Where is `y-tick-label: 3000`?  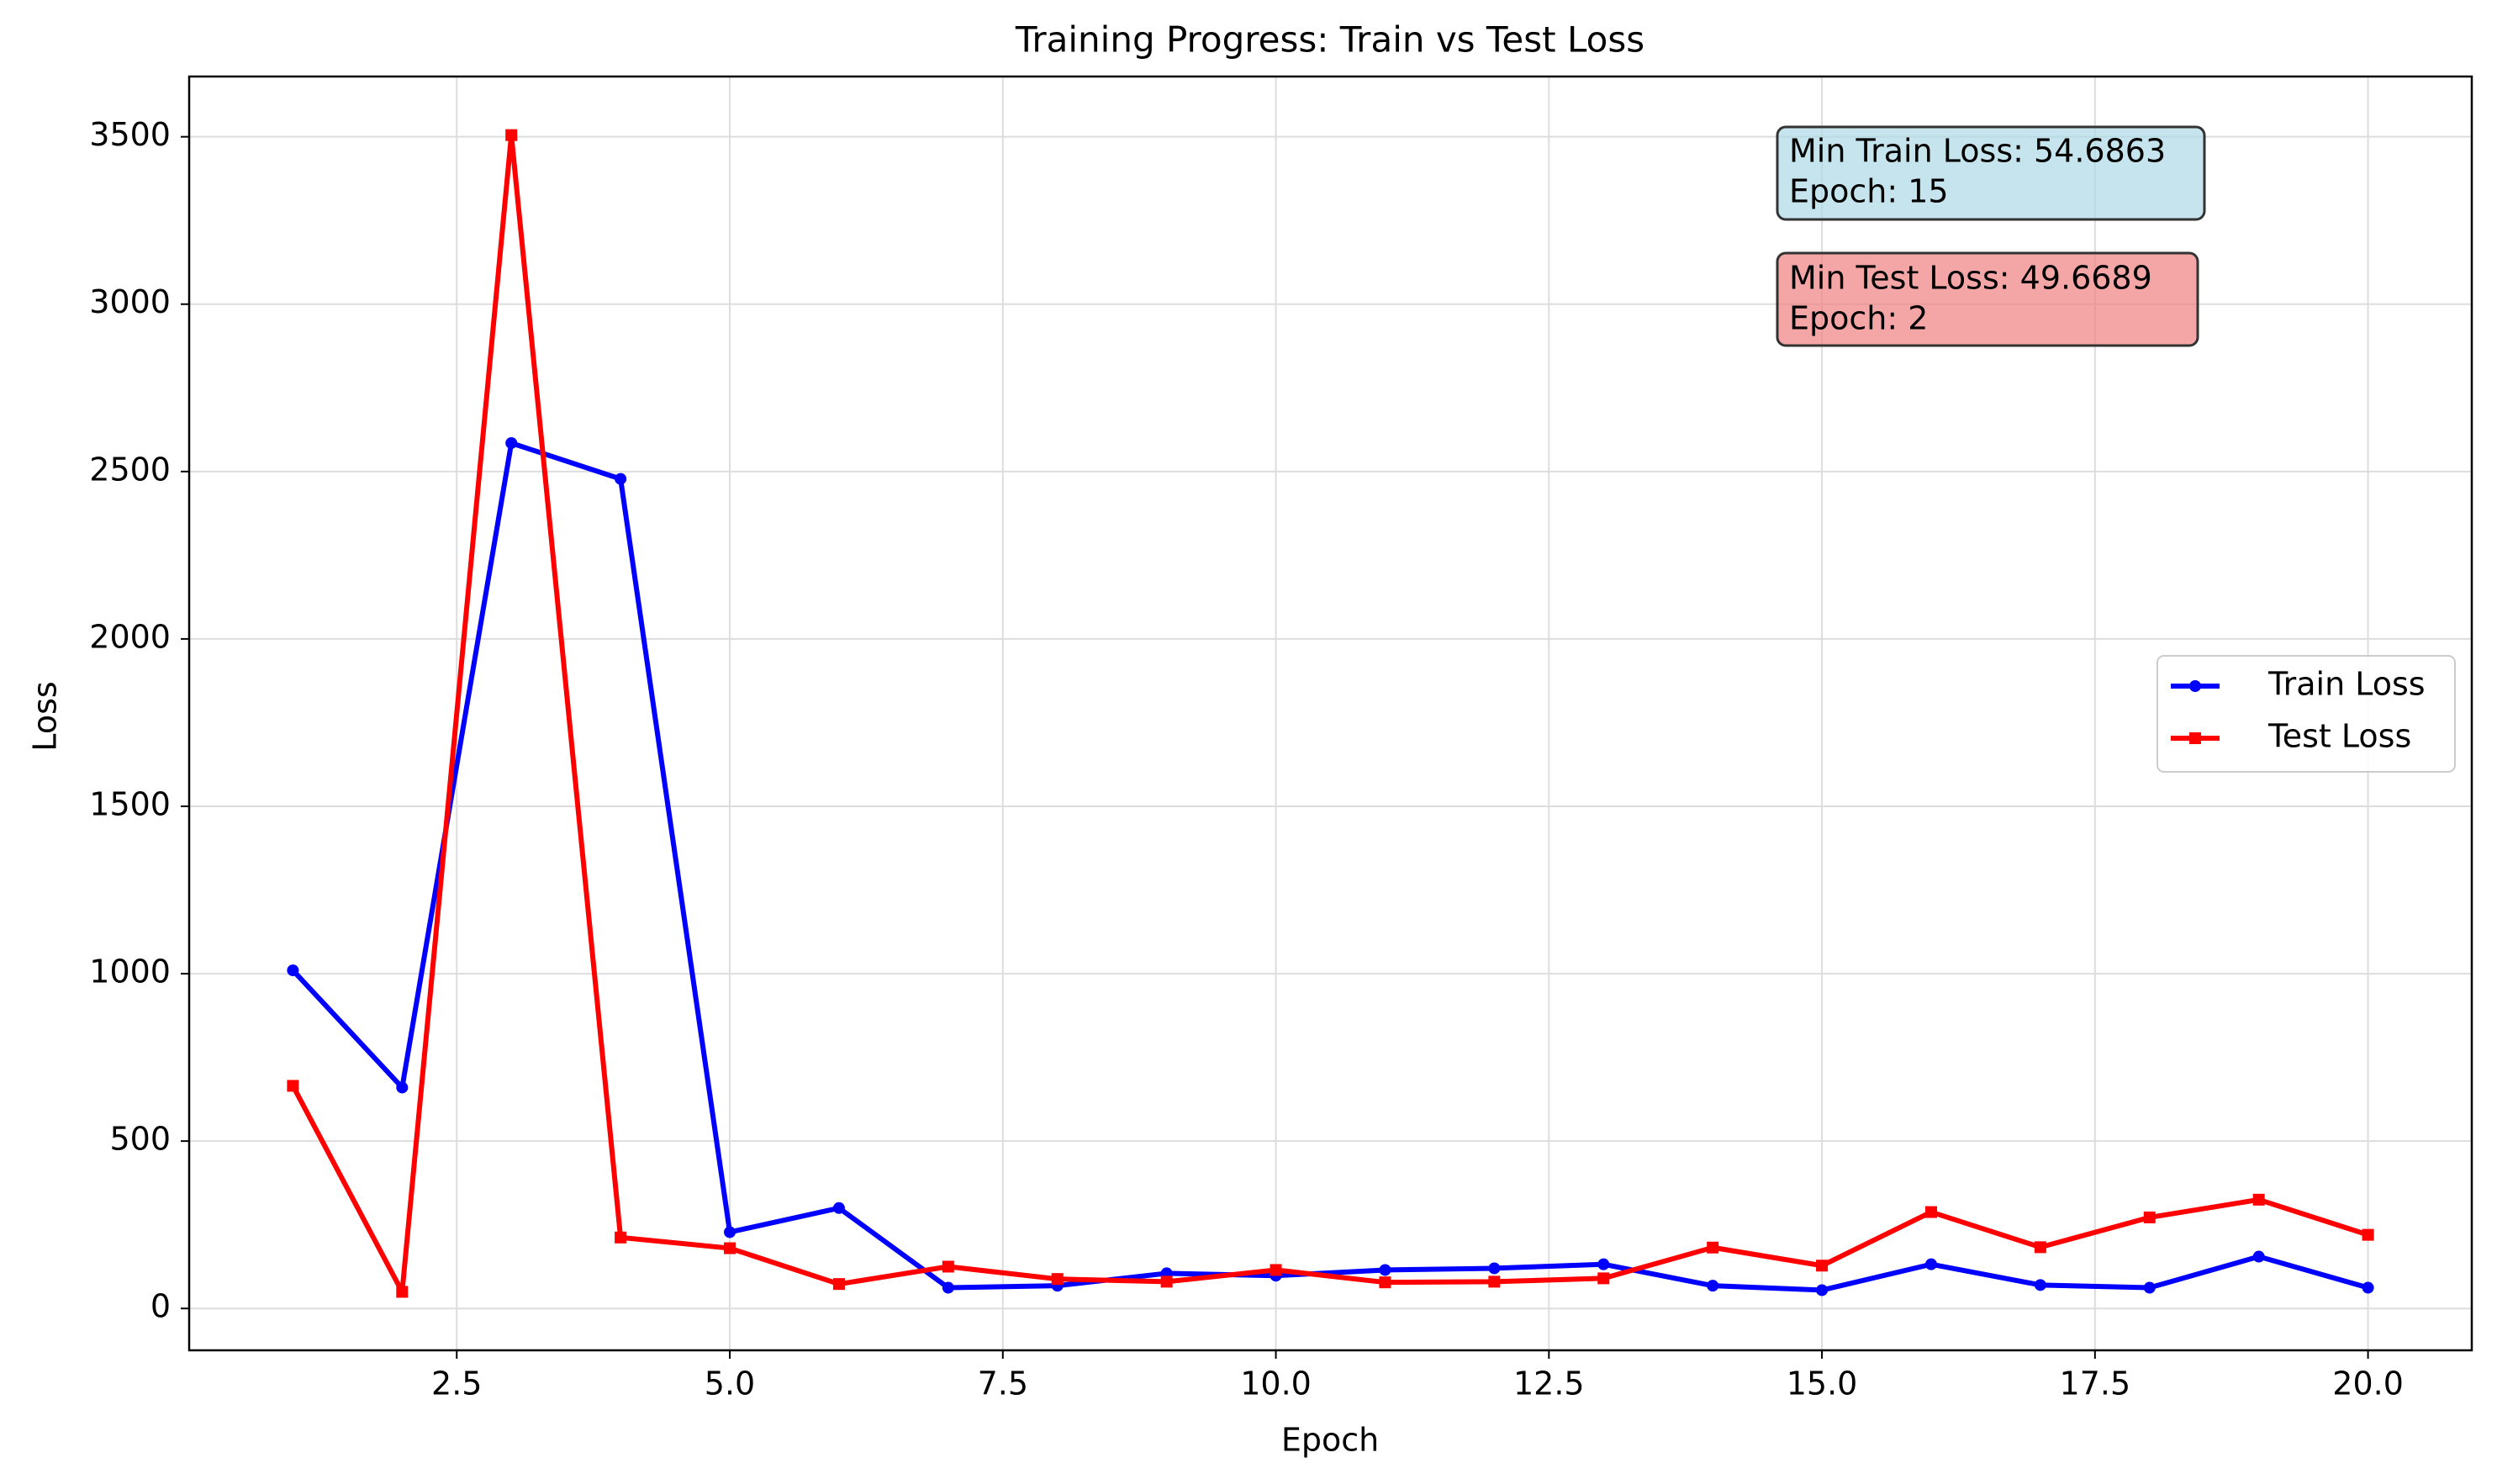 y-tick-label: 3000 is located at coordinates (130, 301).